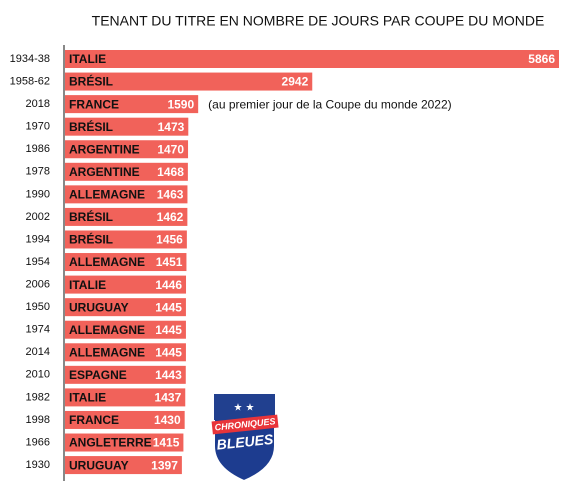  Describe the element at coordinates (30, 81) in the screenshot. I see `y-tick-label: 1958-62` at that location.